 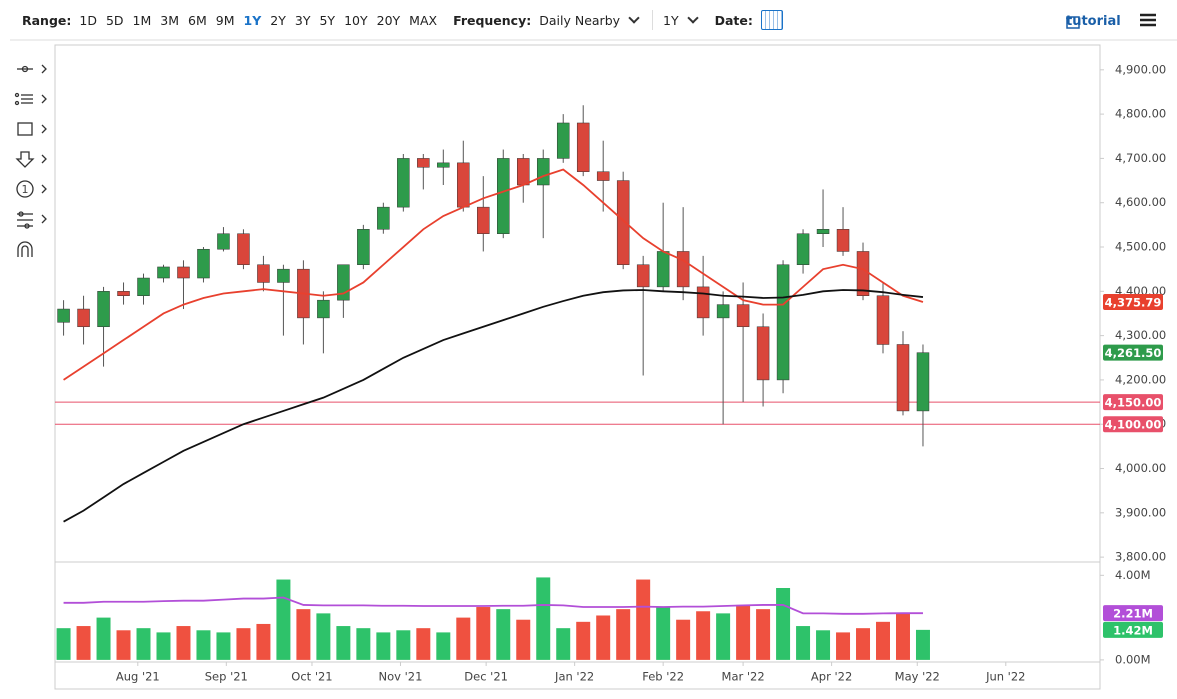 What do you see at coordinates (170, 20) in the screenshot?
I see `range-button: 3M` at bounding box center [170, 20].